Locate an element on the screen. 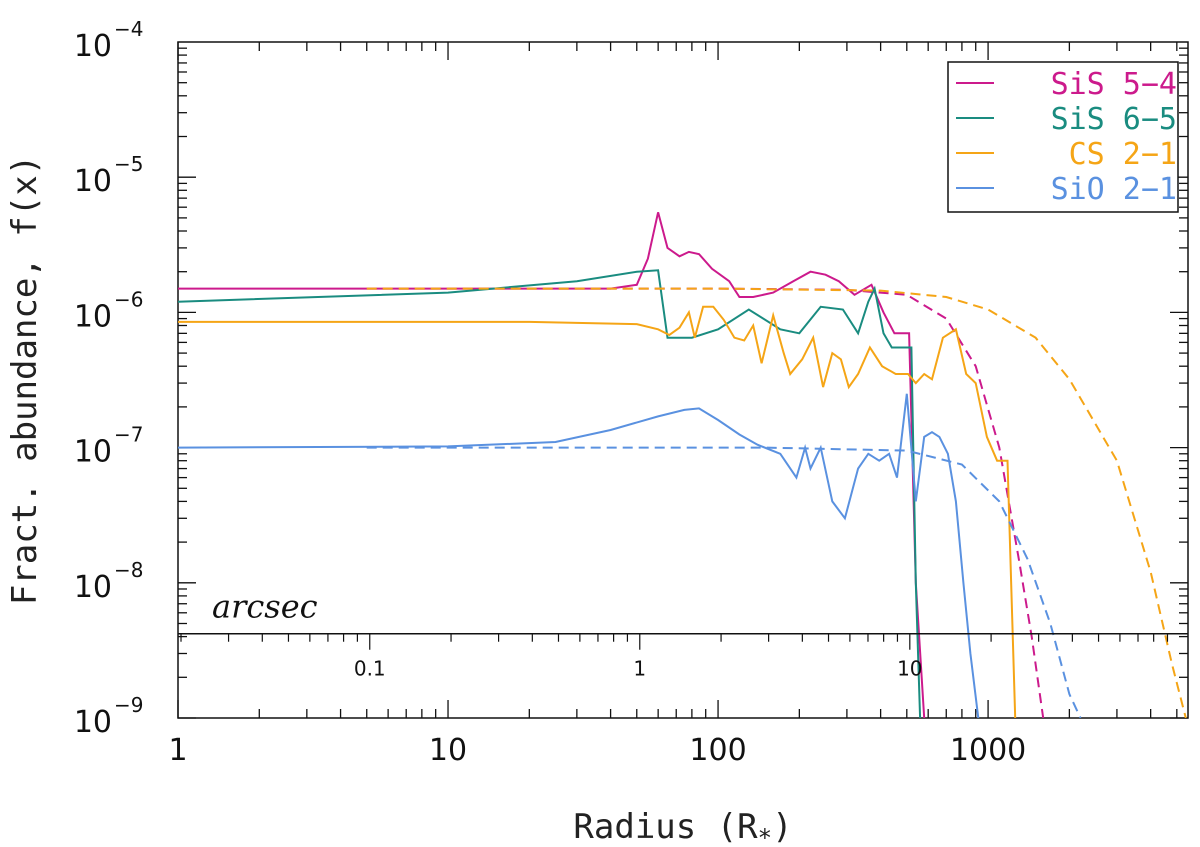 The height and width of the screenshot is (847, 1200). y-tick-label: 10 −8 is located at coordinates (109, 581).